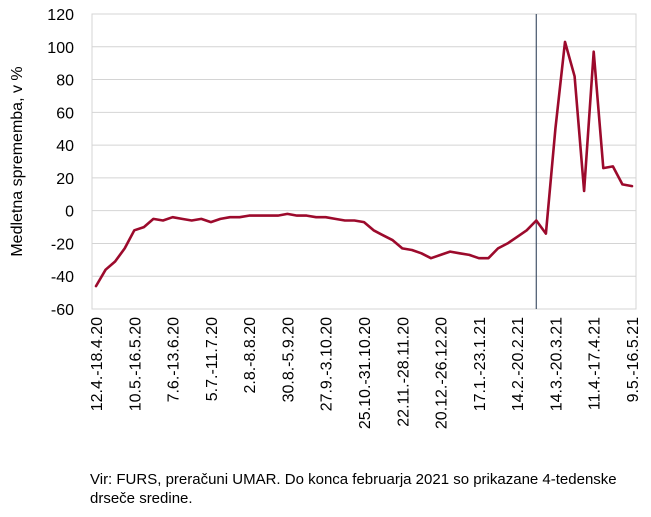 Image resolution: width=651 pixels, height=517 pixels. I want to click on x-tick-label: 11.4.-17.4.21, so click(595, 363).